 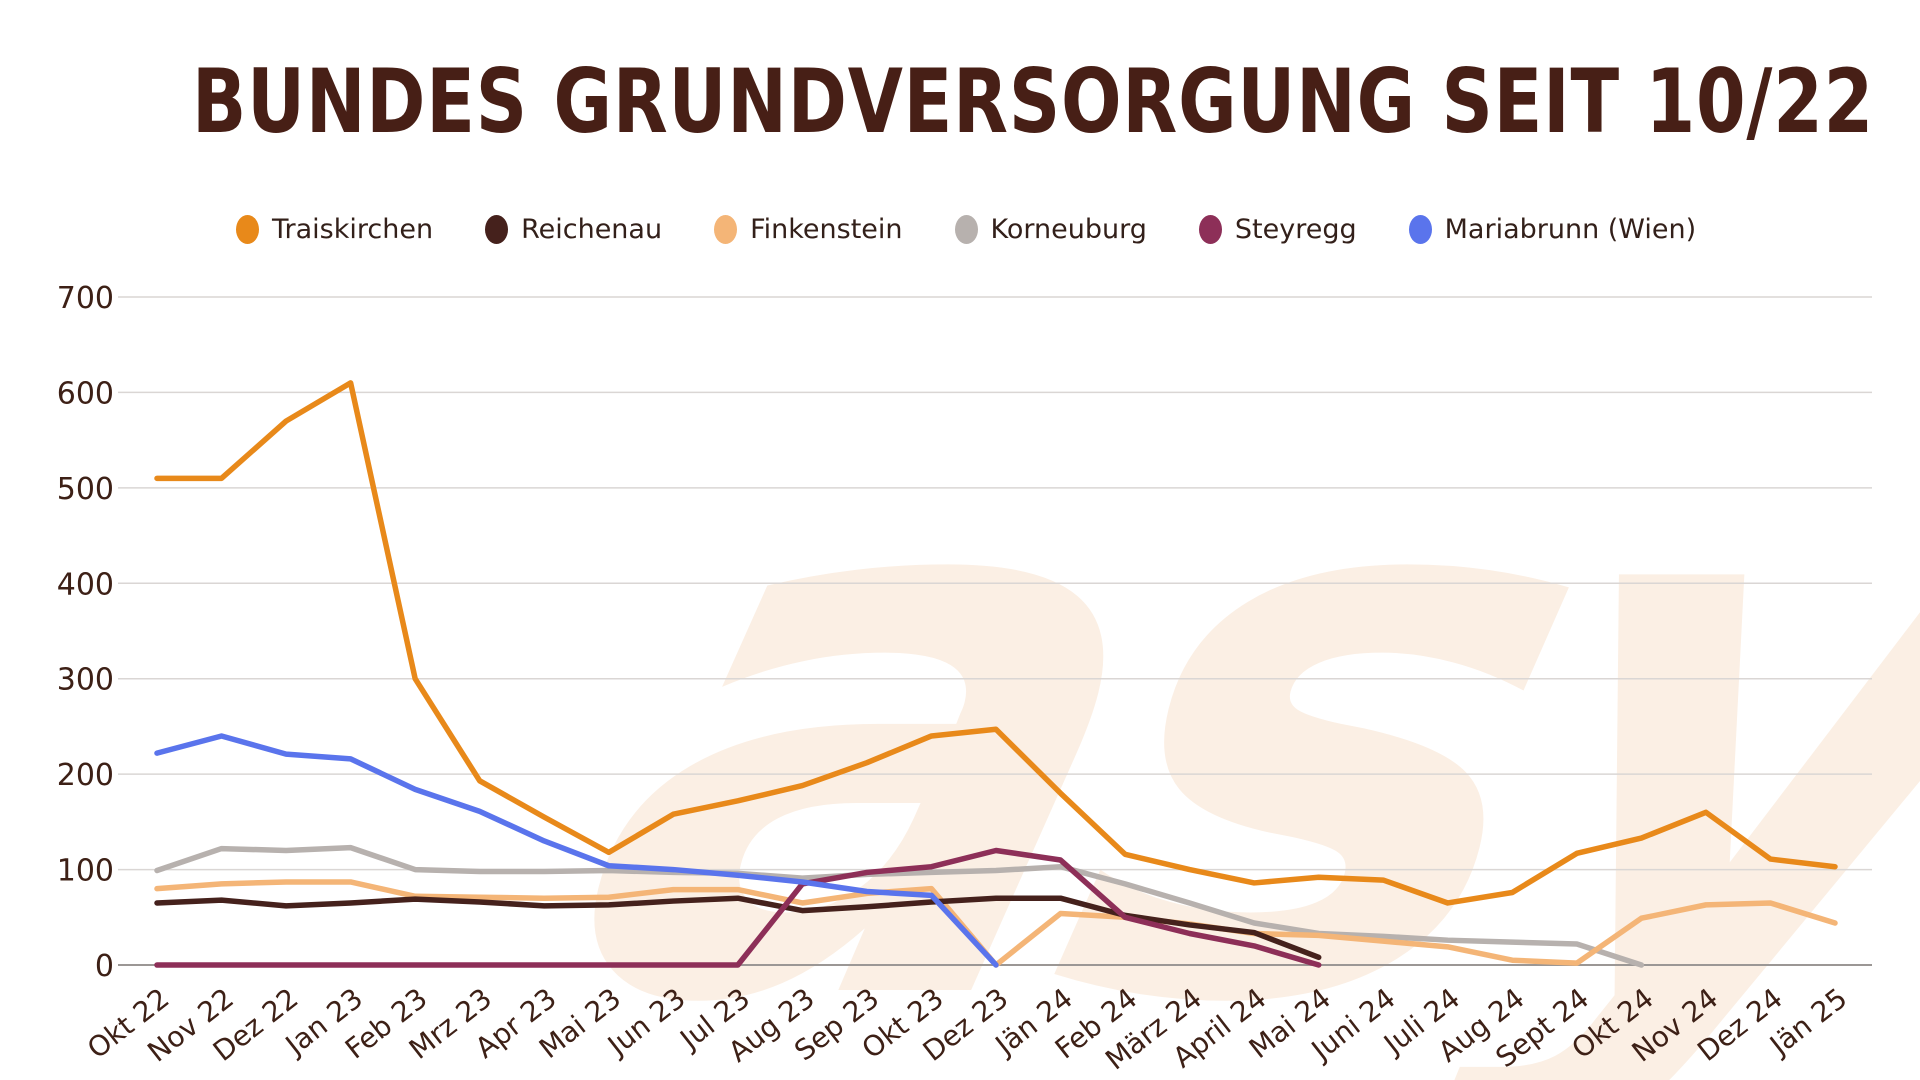 What do you see at coordinates (738, 907) in the screenshot?
I see `series-line-steyregg` at bounding box center [738, 907].